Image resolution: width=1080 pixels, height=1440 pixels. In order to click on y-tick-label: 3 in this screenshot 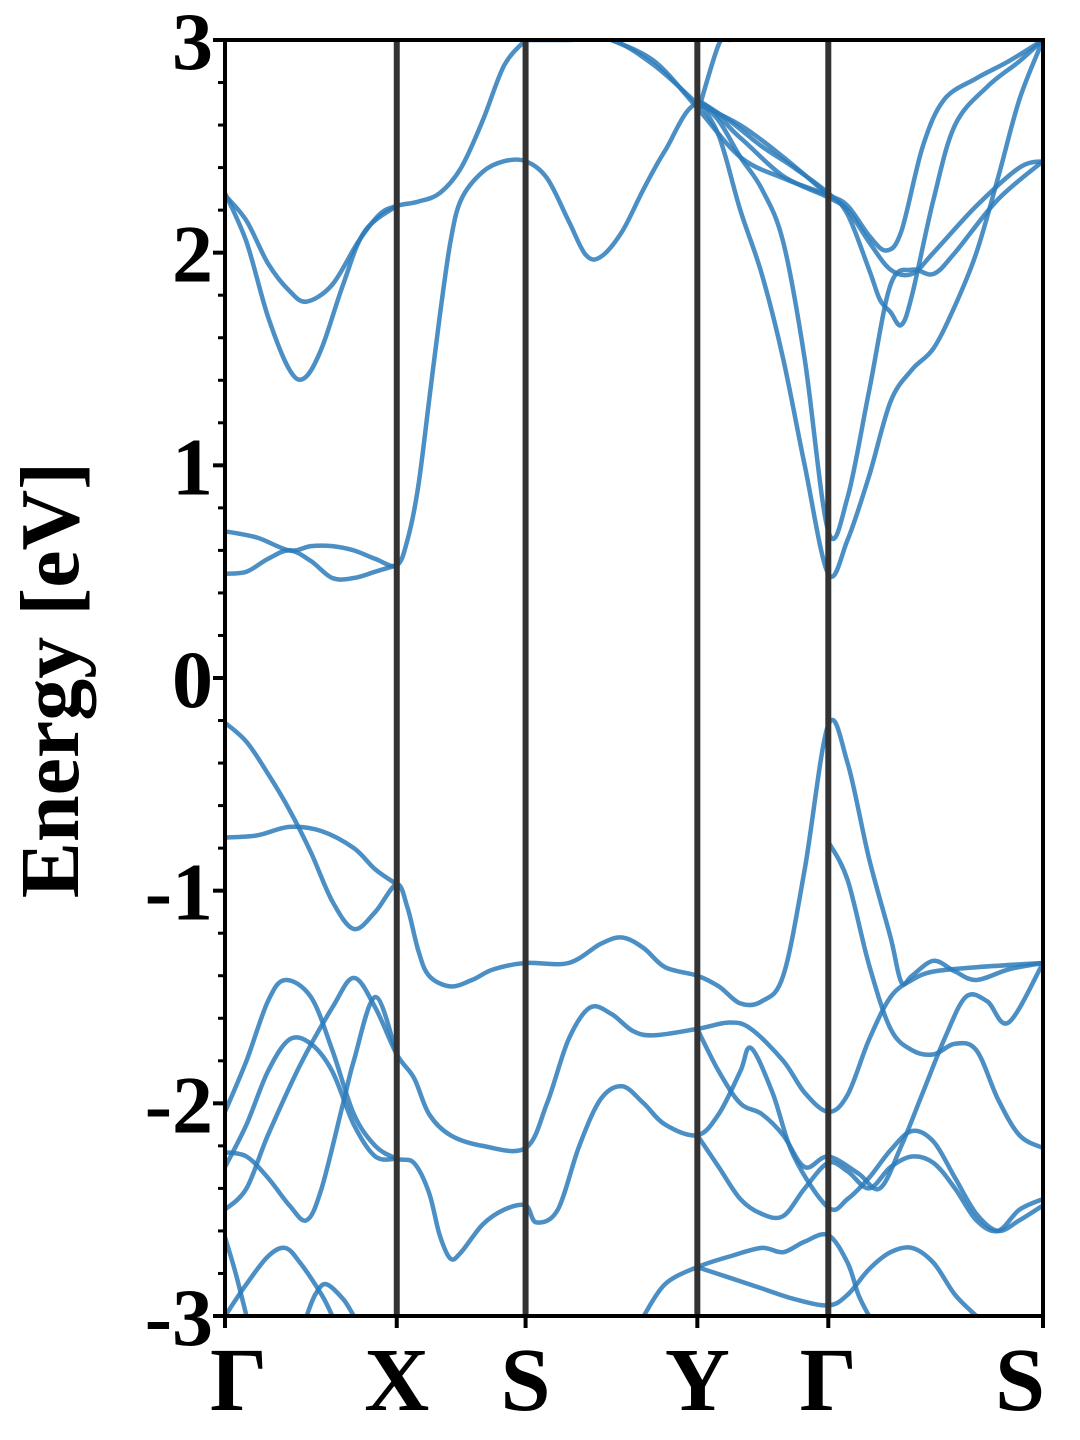, I will do `click(192, 43)`.